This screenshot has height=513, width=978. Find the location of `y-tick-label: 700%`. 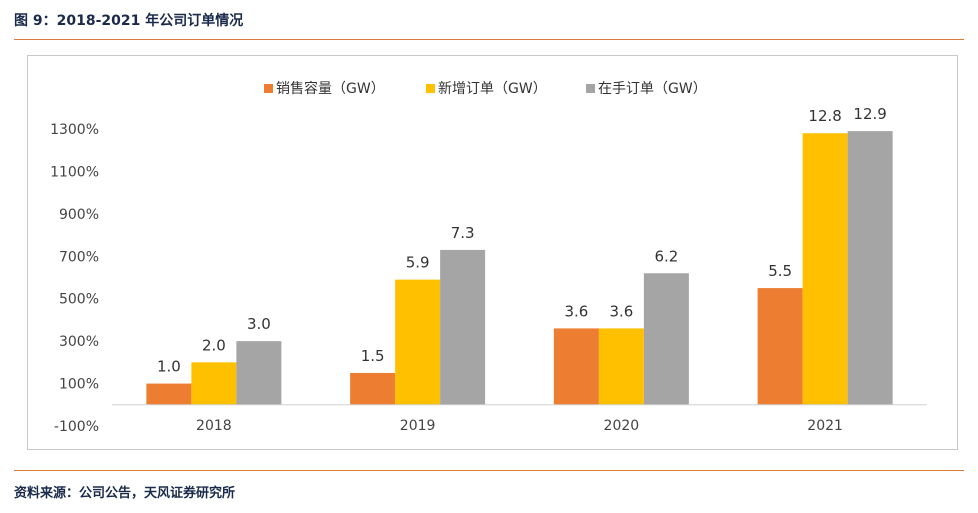

y-tick-label: 700% is located at coordinates (79, 257).